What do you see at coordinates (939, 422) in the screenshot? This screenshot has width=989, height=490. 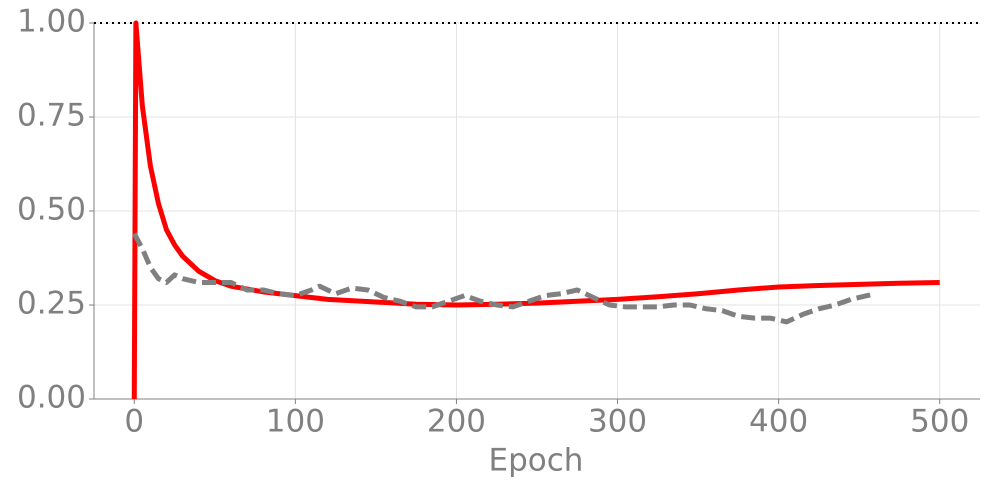 I see `x-tick-label: 500` at bounding box center [939, 422].